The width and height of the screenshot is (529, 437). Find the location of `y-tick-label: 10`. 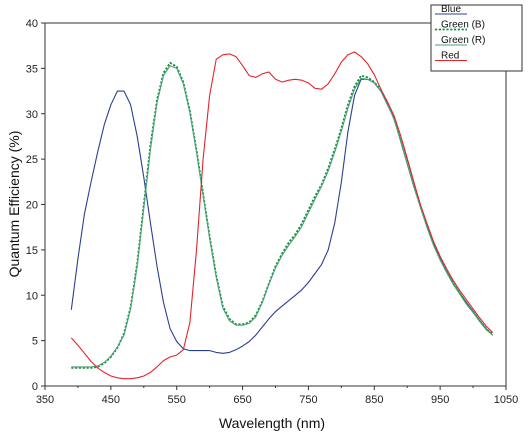

y-tick-label: 10 is located at coordinates (32, 296).